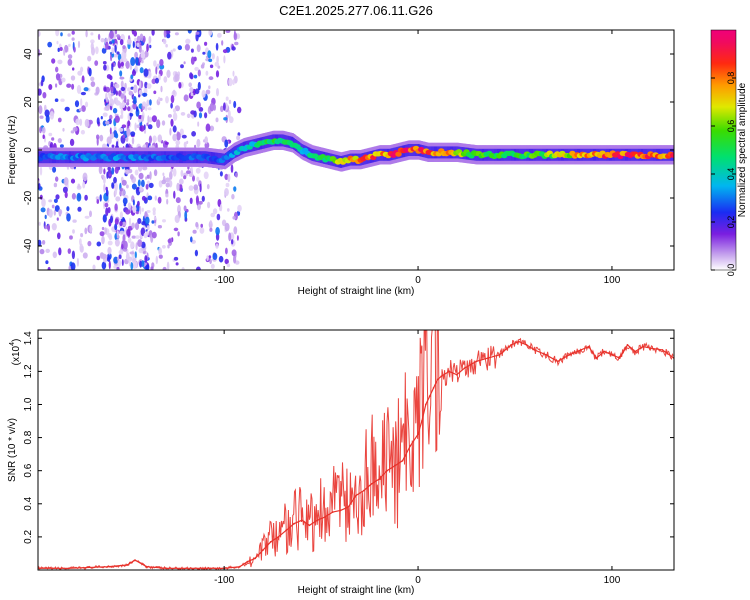  What do you see at coordinates (12, 344) in the screenshot?
I see `snr-y-multiplier-exponent: 4` at bounding box center [12, 344].